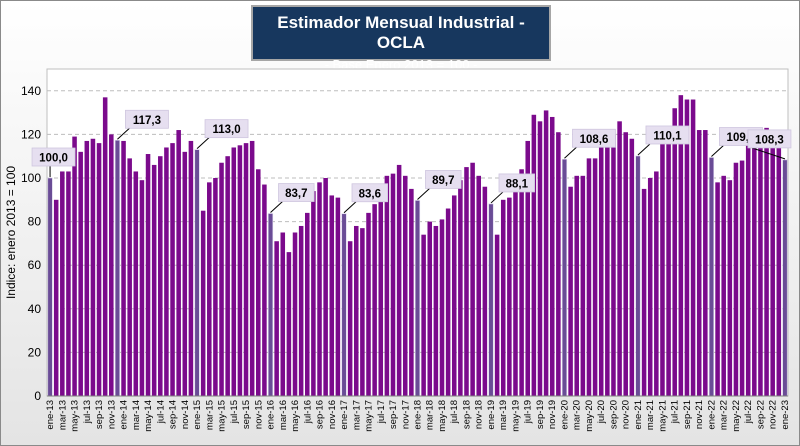 Image resolution: width=800 pixels, height=446 pixels. I want to click on x-tick-label: may-16, so click(295, 416).